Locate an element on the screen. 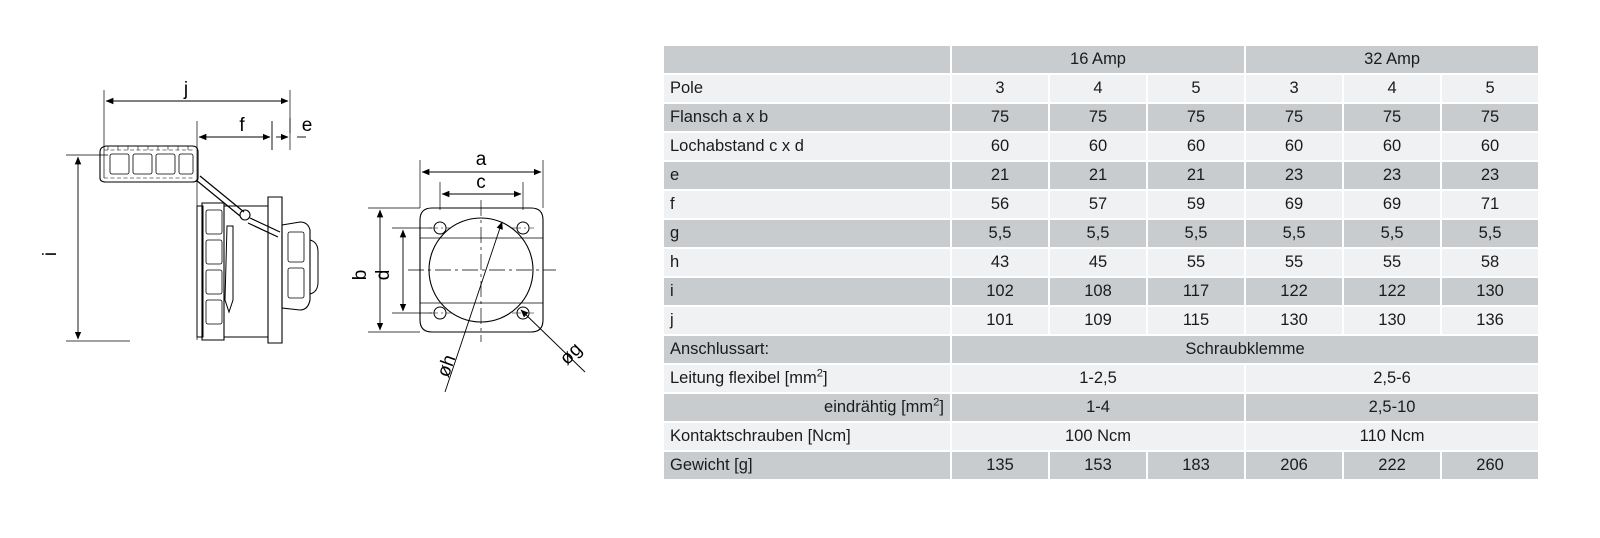 This screenshot has height=538, width=1600. cell-merged: 110 Ncm is located at coordinates (1392, 436).